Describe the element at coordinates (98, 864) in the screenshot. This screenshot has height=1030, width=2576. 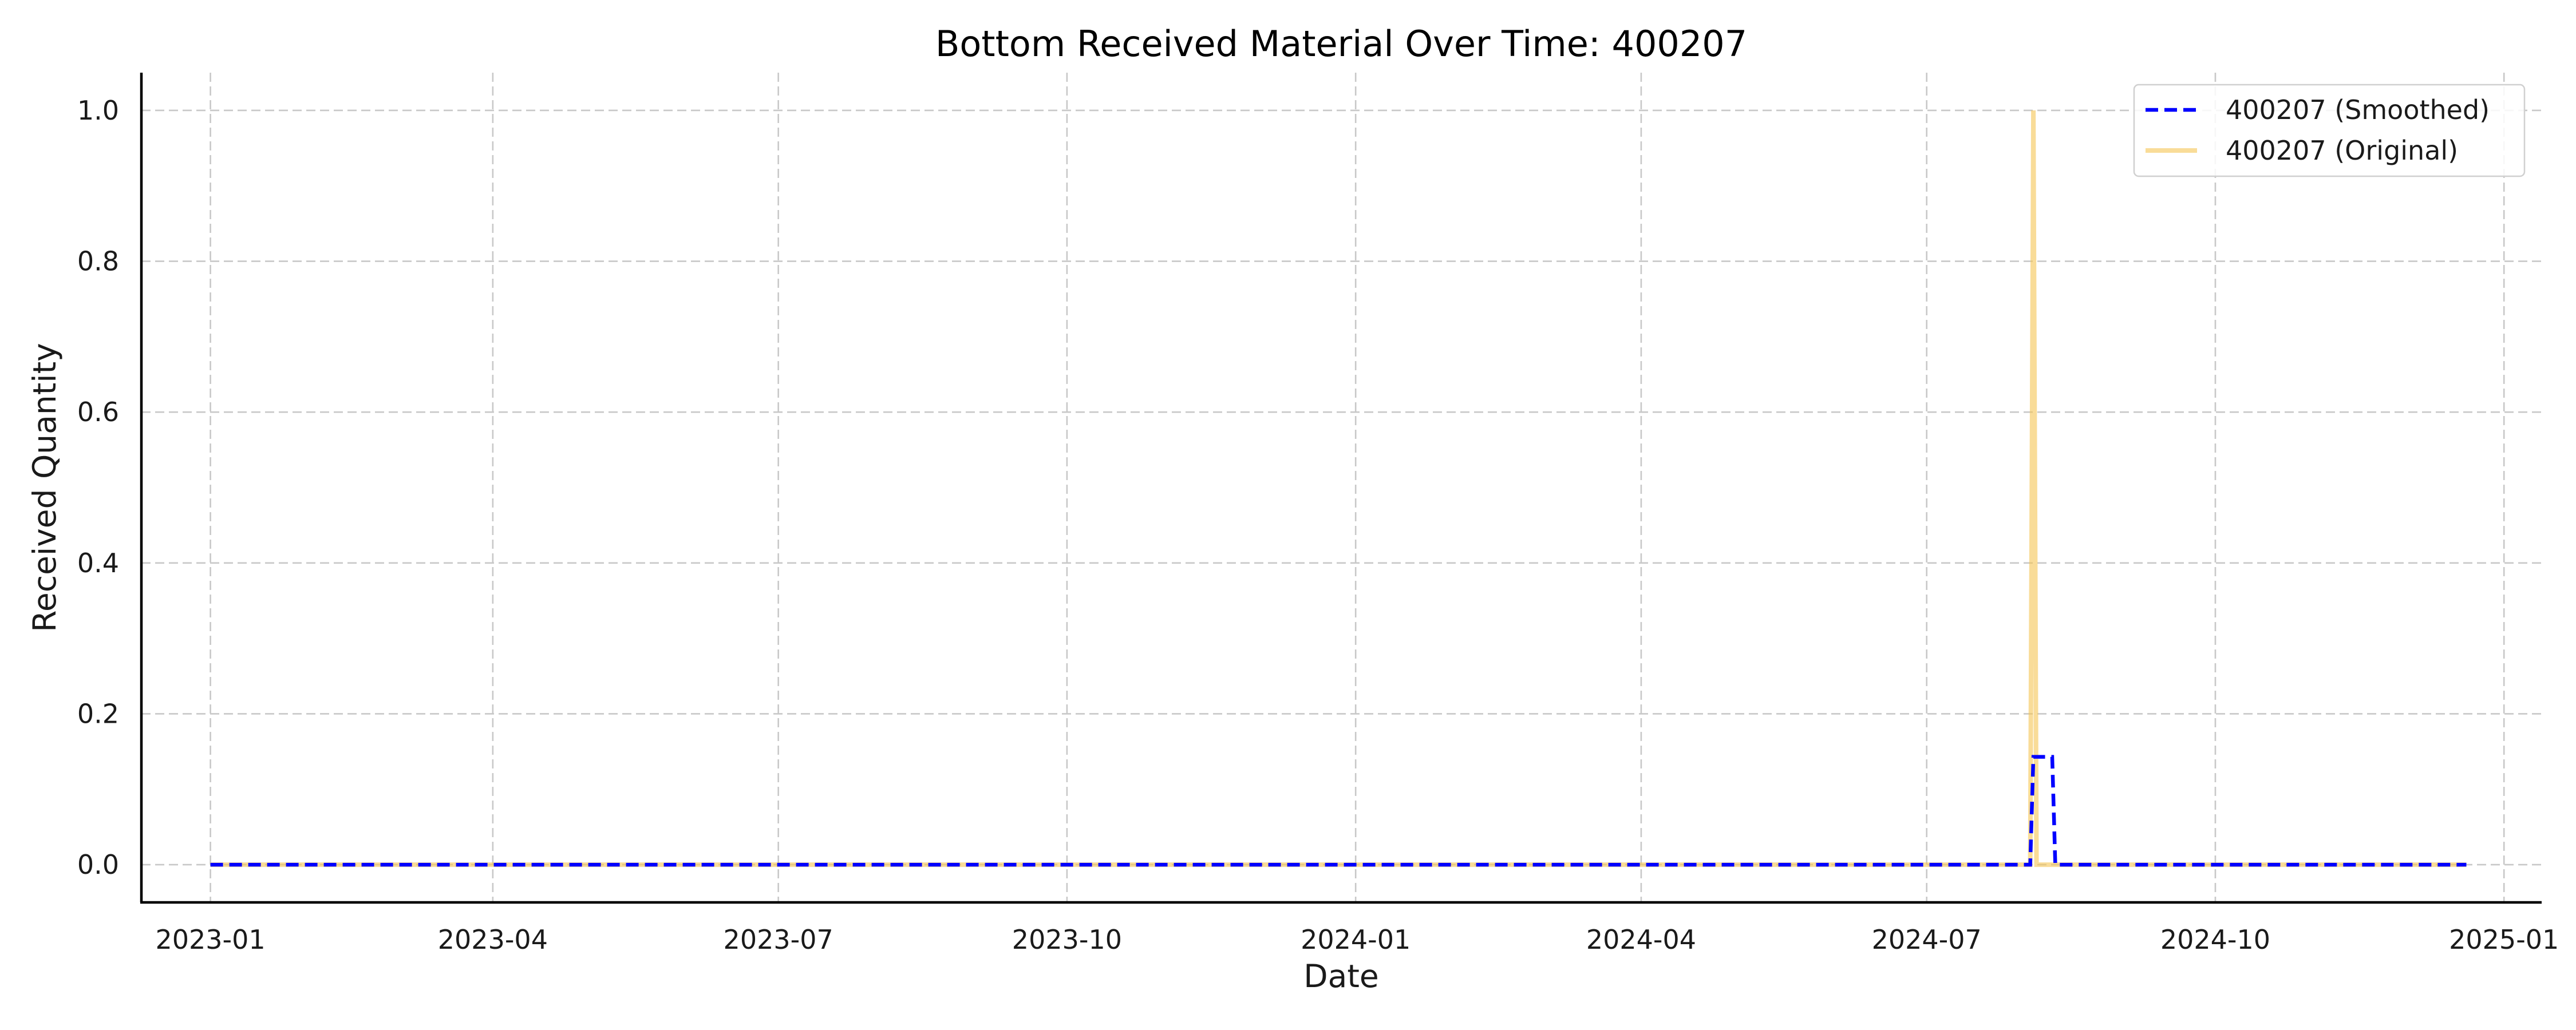
I see `y-tick-label: 0.0` at that location.